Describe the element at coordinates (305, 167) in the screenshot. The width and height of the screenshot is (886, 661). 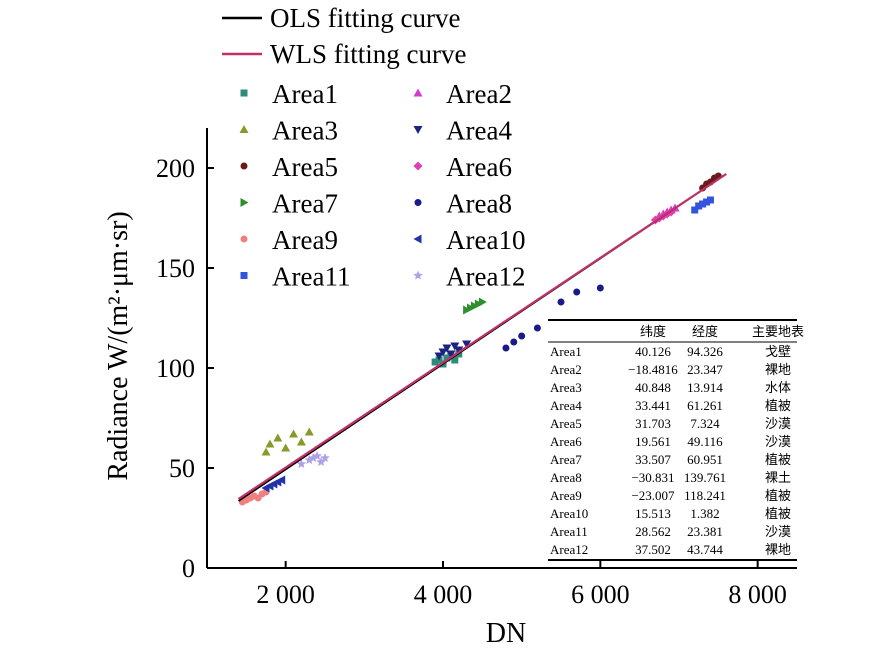
I see `legend-label: Area5` at that location.